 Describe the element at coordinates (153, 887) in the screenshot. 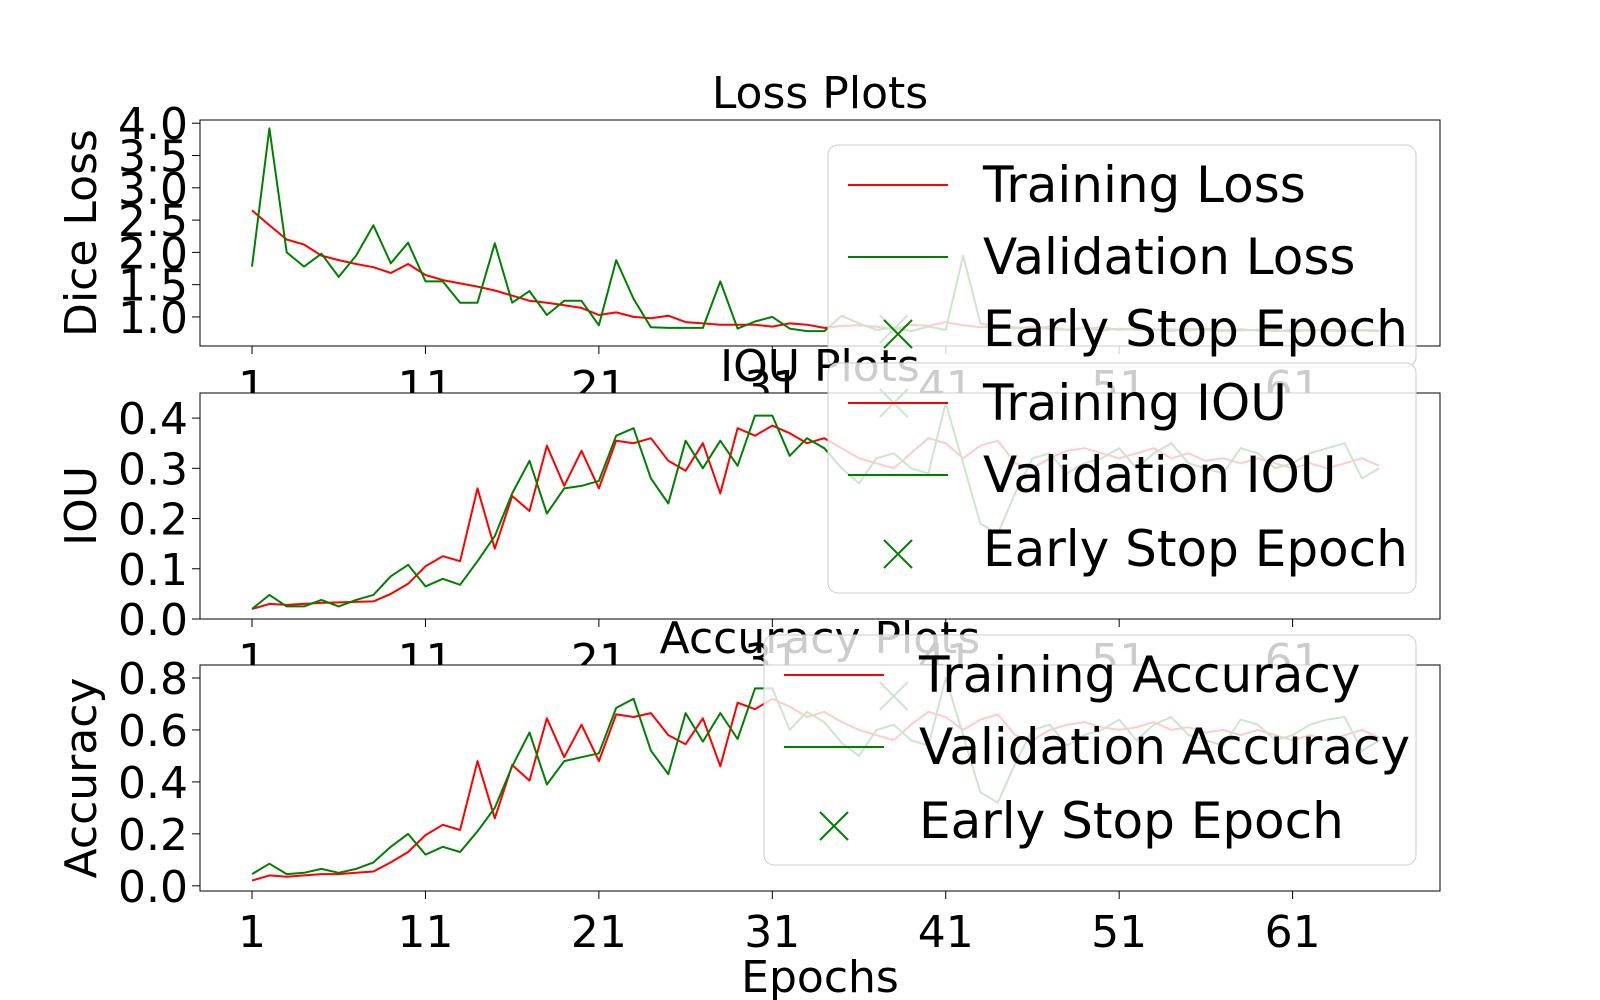

I see `accuracy-plot-ytick-label: 0.0` at that location.